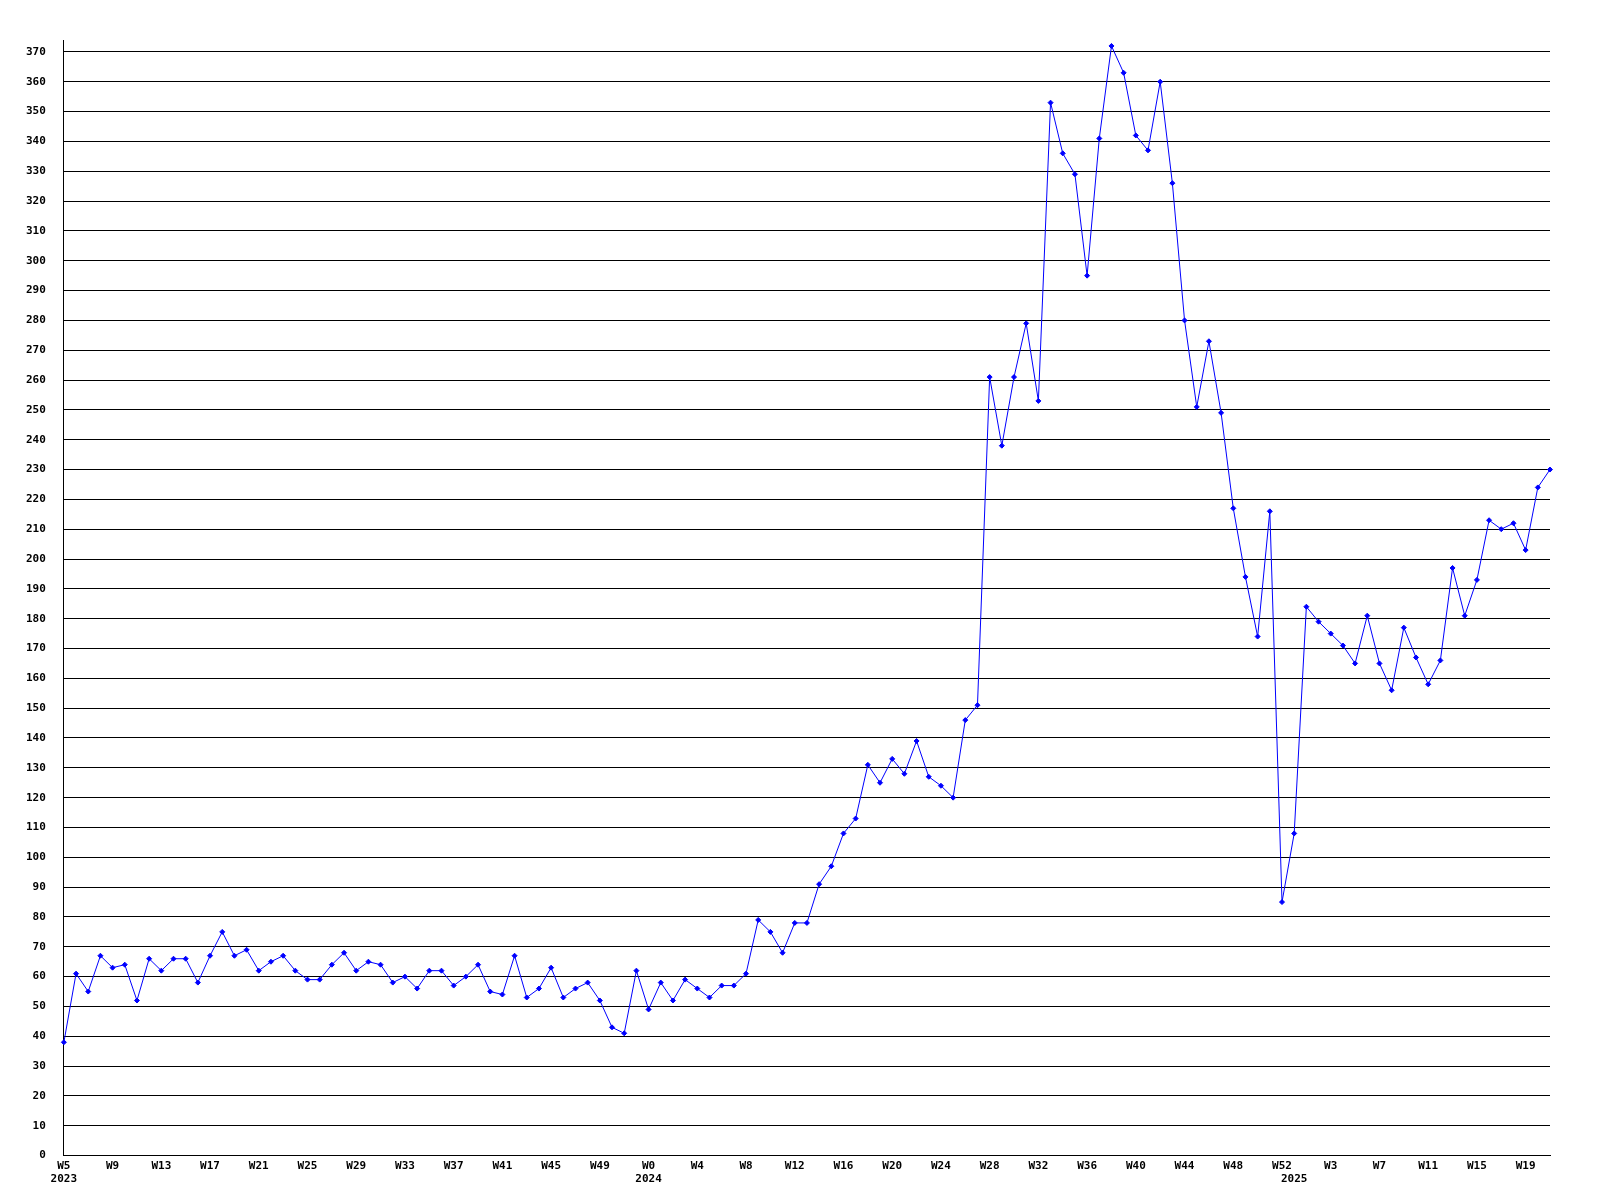  What do you see at coordinates (599, 1166) in the screenshot?
I see `x-tick-label: W49` at bounding box center [599, 1166].